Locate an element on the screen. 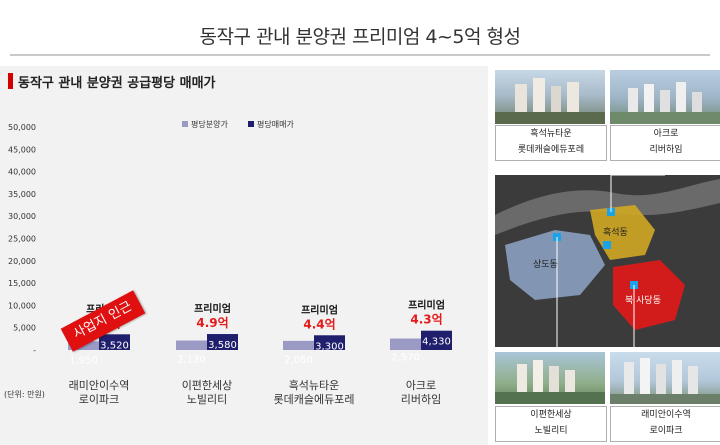  photo-label-heukseok: 흑석뉴타운 롯데캐슬에듀포레 is located at coordinates (551, 143).